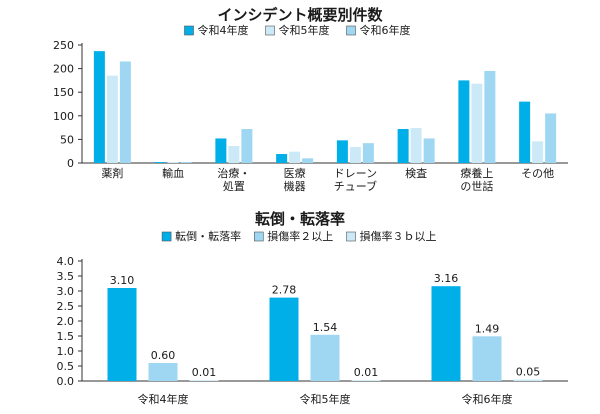  Describe the element at coordinates (284, 290) in the screenshot. I see `chart2-data-label-2-1: 2.78` at that location.